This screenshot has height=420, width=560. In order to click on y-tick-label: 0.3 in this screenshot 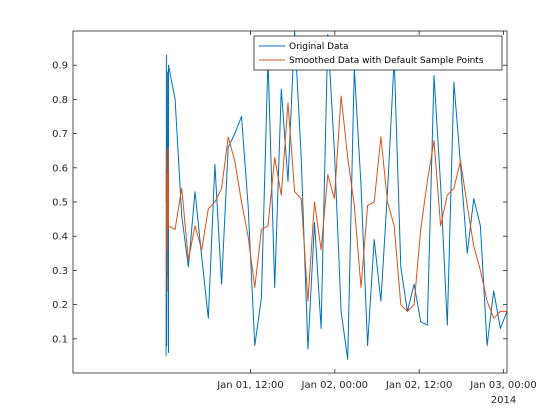, I will do `click(60, 271)`.